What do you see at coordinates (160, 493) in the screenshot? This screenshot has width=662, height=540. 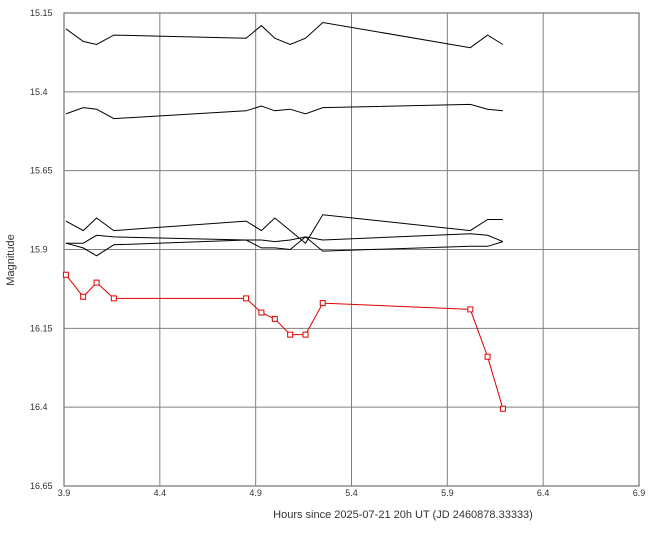 I see `x-tick-label: 4.4` at bounding box center [160, 493].